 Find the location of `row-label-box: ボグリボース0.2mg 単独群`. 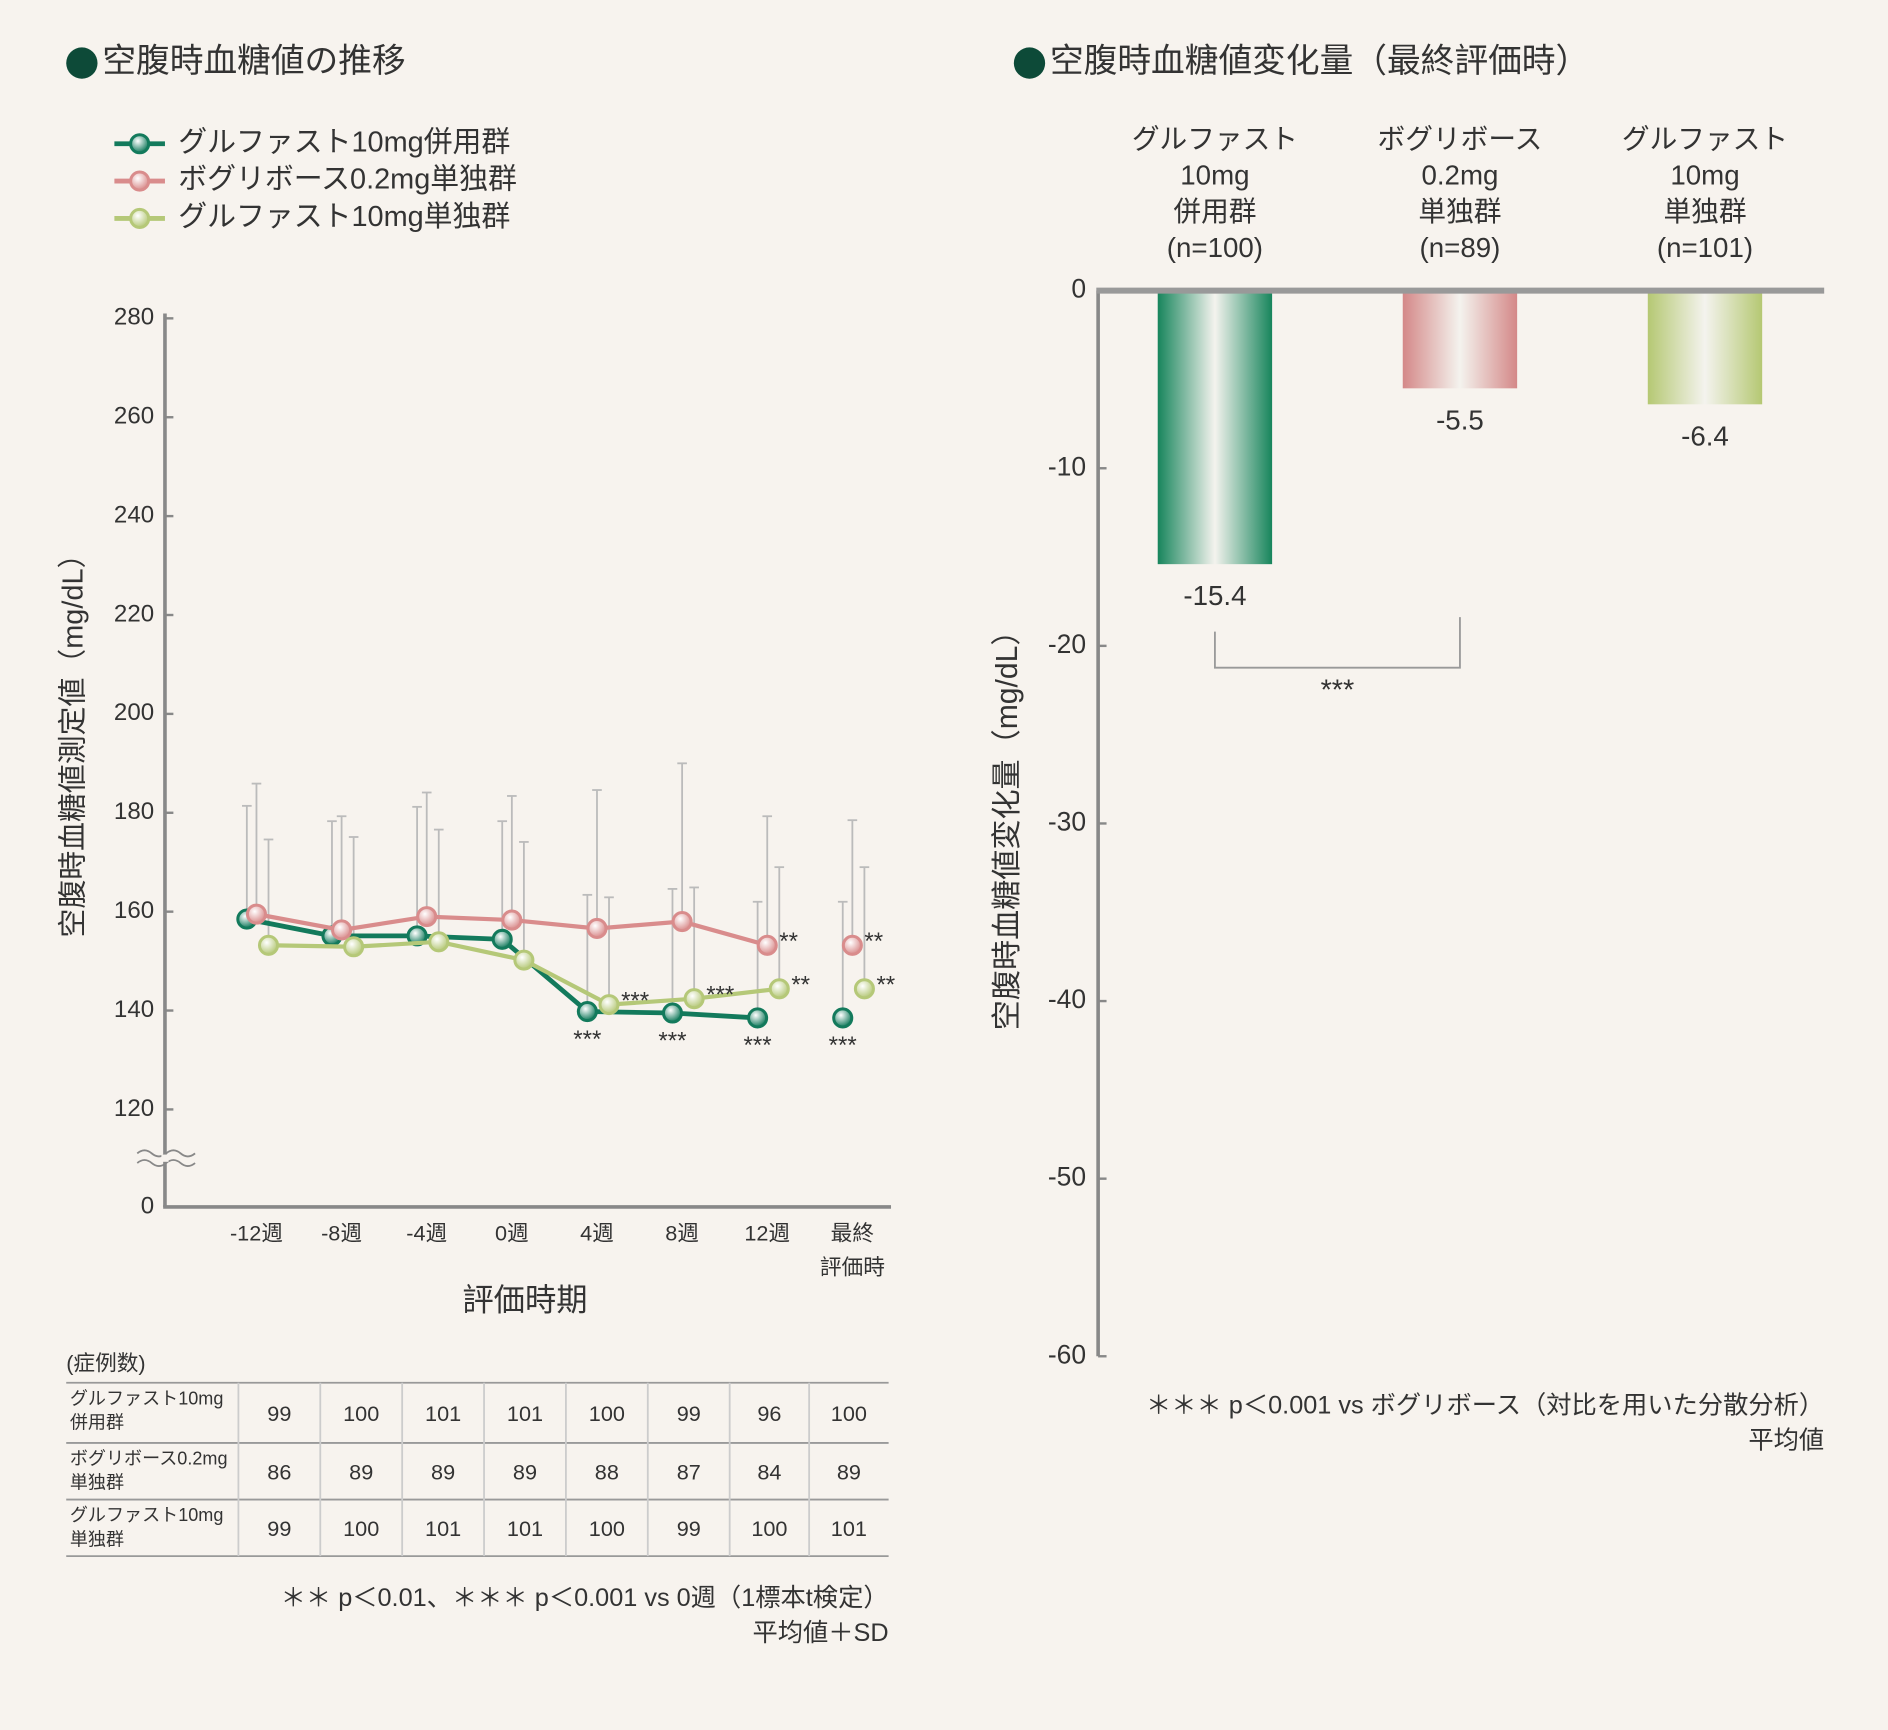

row-label-box: ボグリボース0.2mg 単独群 is located at coordinates (148, 1471).